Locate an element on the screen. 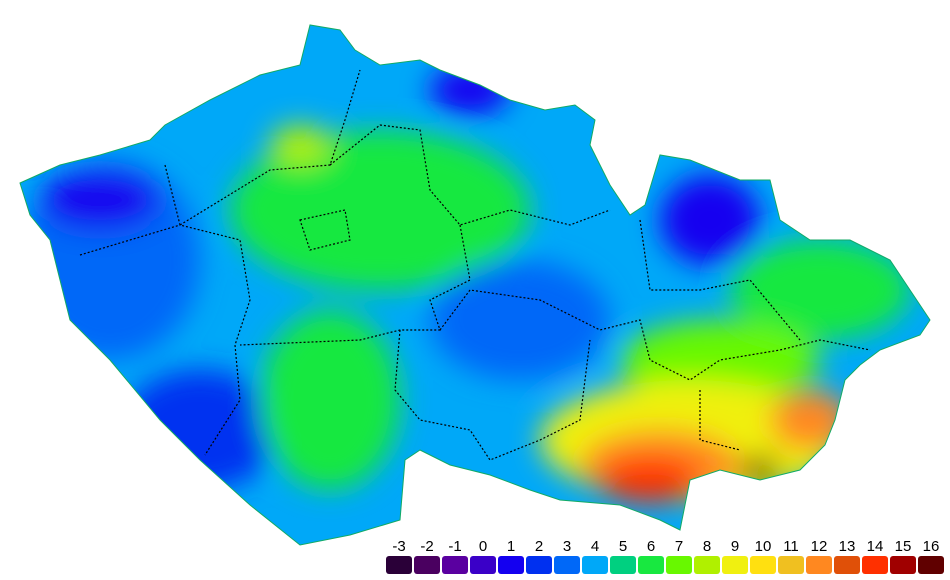 Image resolution: width=950 pixels, height=580 pixels. legend-label: 1 is located at coordinates (511, 546).